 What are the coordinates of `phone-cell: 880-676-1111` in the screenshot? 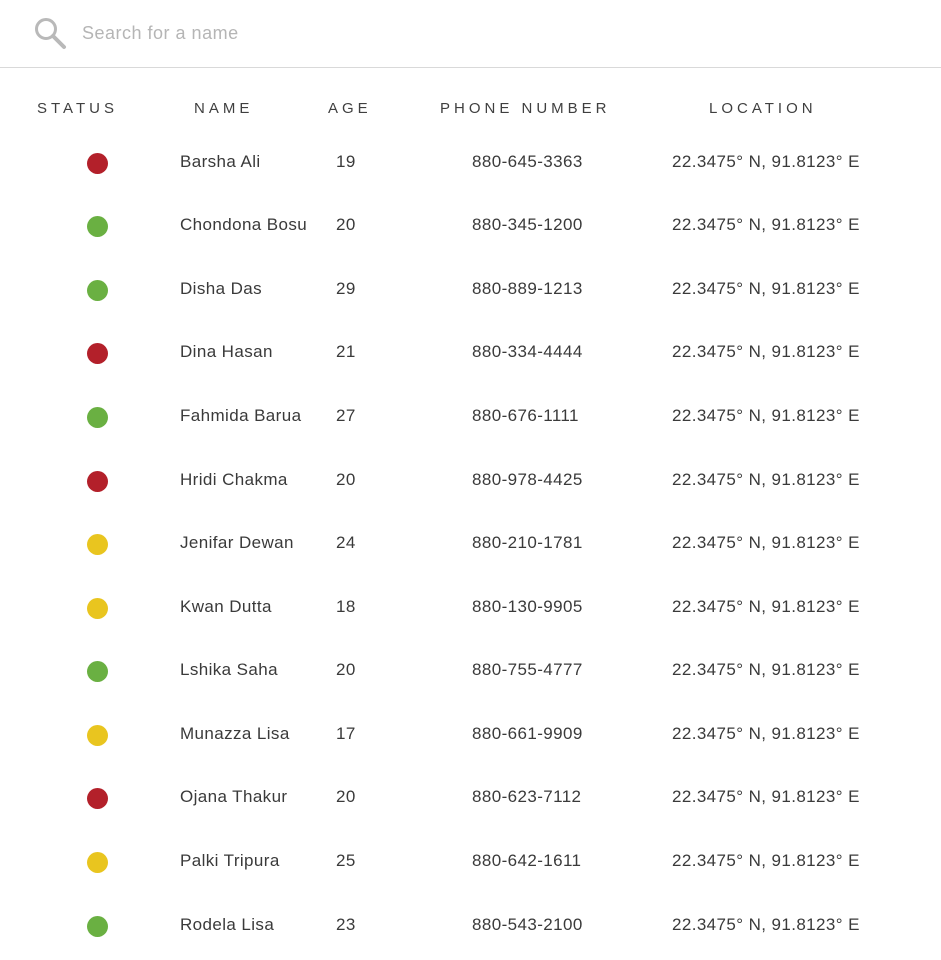 It's located at (525, 415).